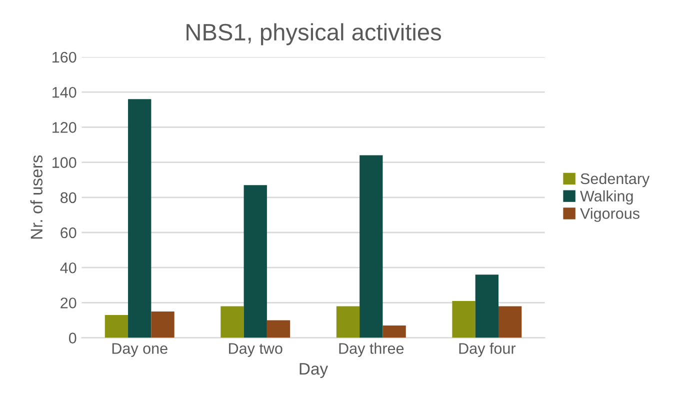 This screenshot has height=407, width=681. What do you see at coordinates (68, 303) in the screenshot?
I see `y-tick-label: 20` at bounding box center [68, 303].